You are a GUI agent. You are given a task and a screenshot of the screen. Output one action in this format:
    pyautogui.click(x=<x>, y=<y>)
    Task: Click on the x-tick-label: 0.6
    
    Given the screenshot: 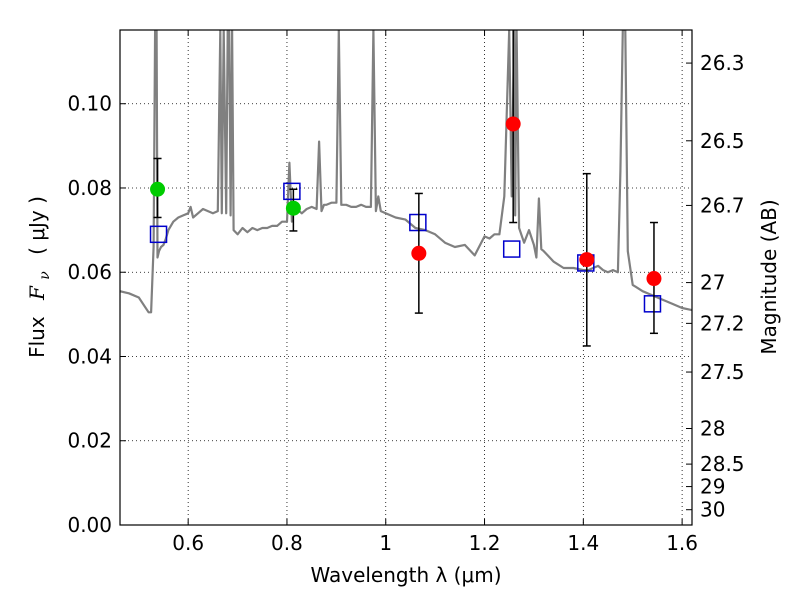 What is the action you would take?
    pyautogui.click(x=188, y=543)
    